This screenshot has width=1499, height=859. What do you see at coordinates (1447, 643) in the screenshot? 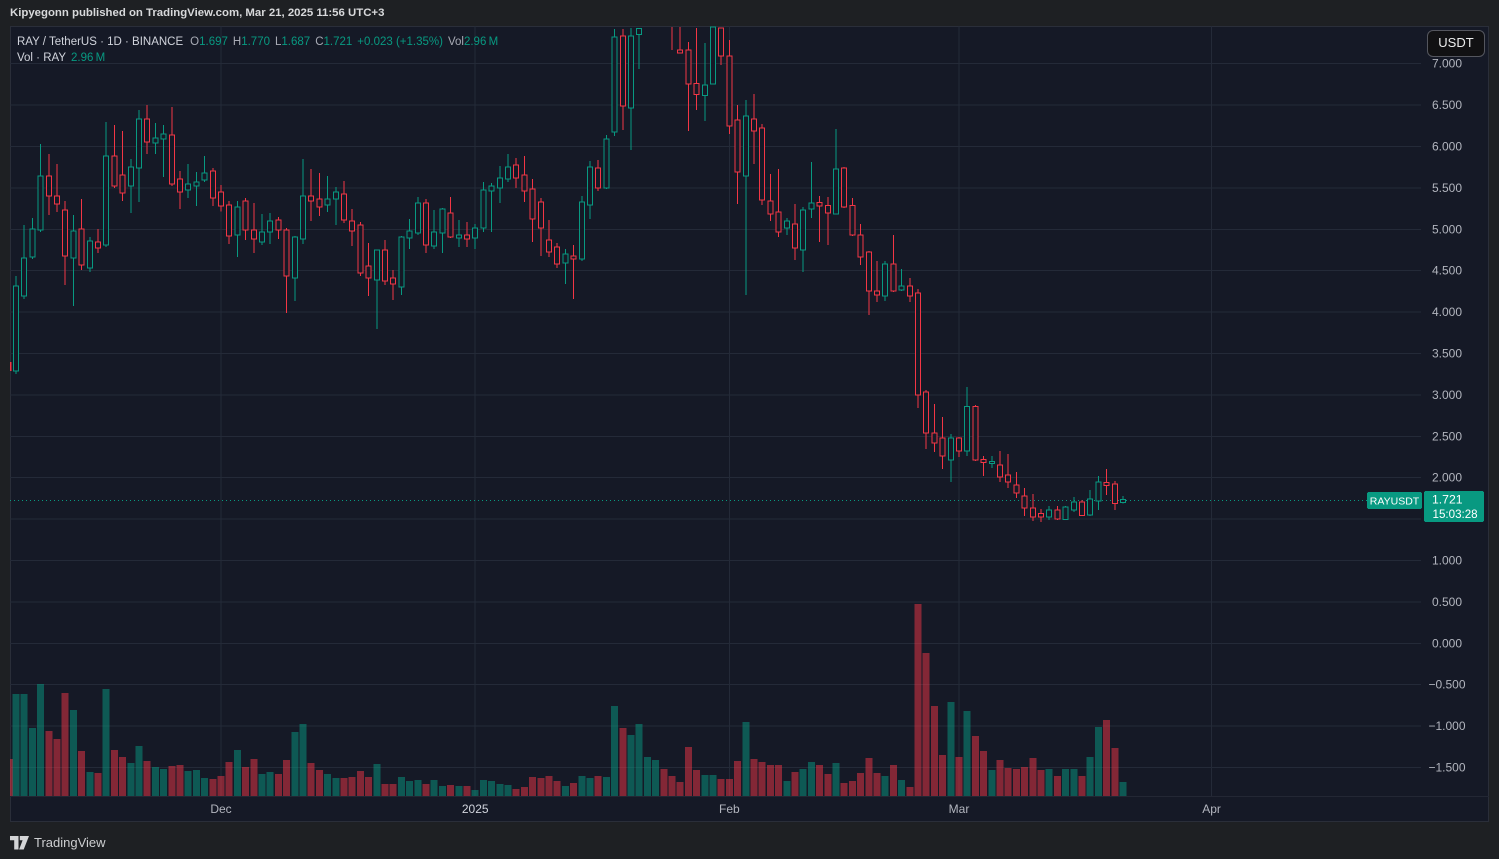
I see `svg-text: 0.000` at bounding box center [1447, 643].